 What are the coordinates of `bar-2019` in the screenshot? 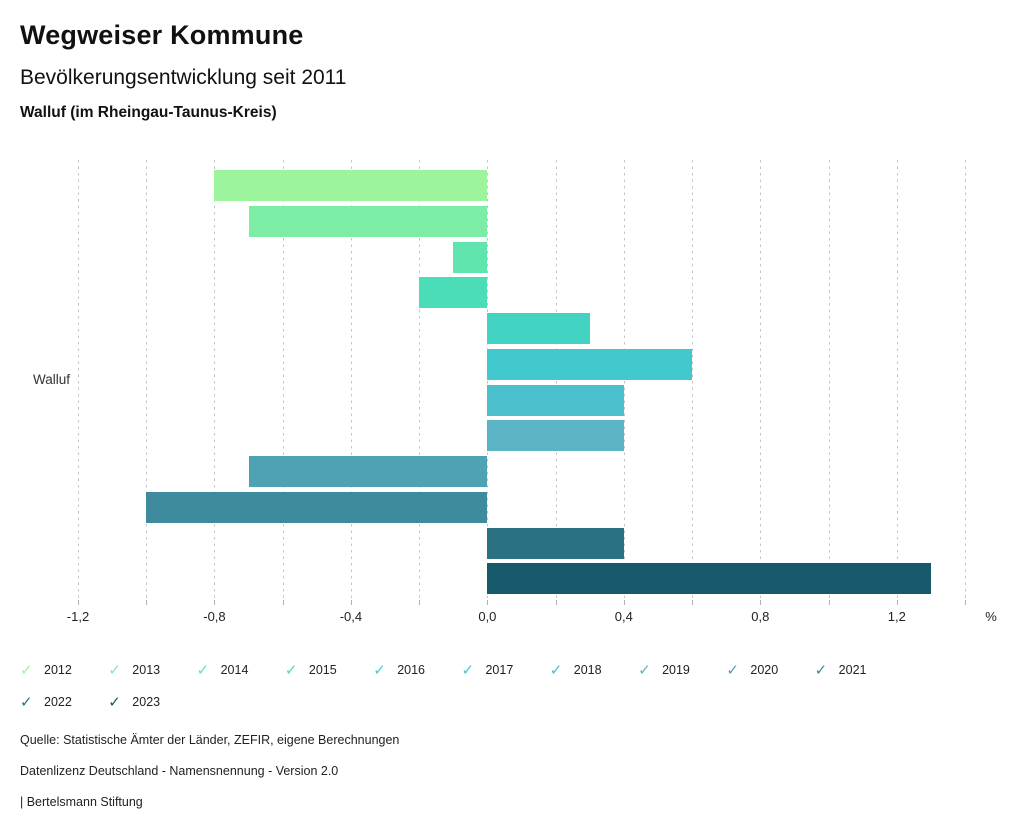 It's located at (555, 436).